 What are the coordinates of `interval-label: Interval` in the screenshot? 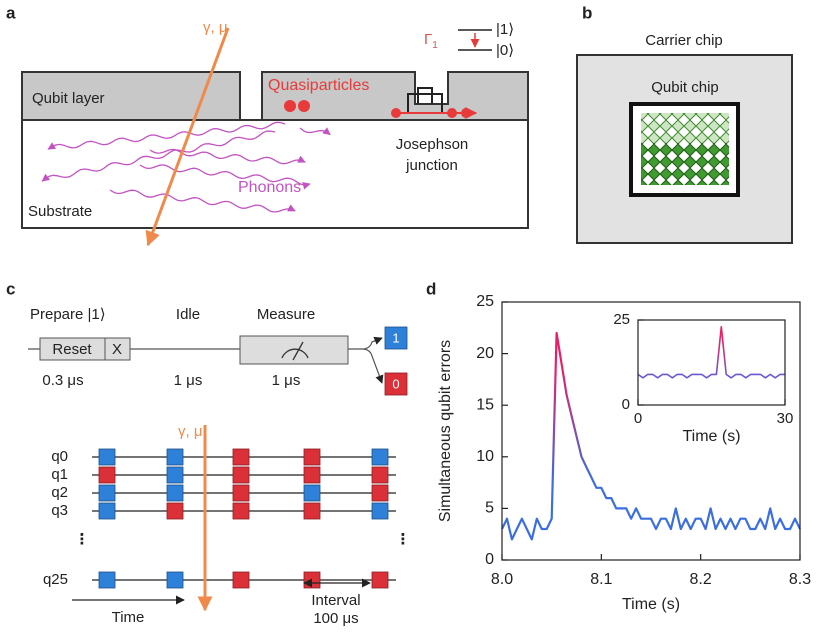 It's located at (335, 600).